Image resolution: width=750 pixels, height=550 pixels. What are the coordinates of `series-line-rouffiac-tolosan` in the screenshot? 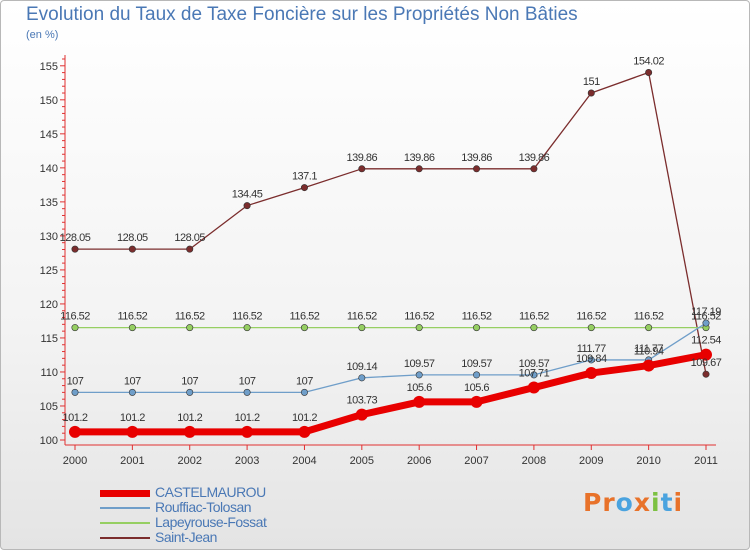 It's located at (390, 358).